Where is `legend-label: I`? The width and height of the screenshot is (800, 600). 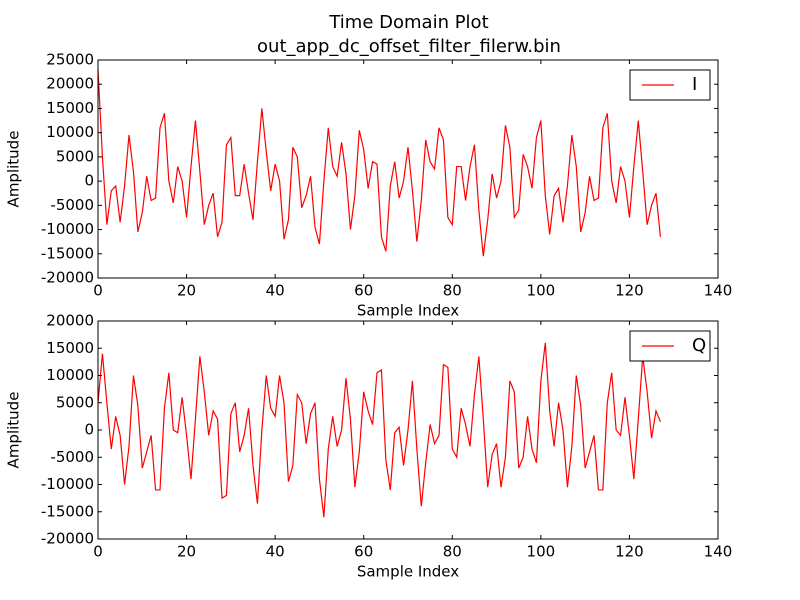
legend-label: I is located at coordinates (694, 84).